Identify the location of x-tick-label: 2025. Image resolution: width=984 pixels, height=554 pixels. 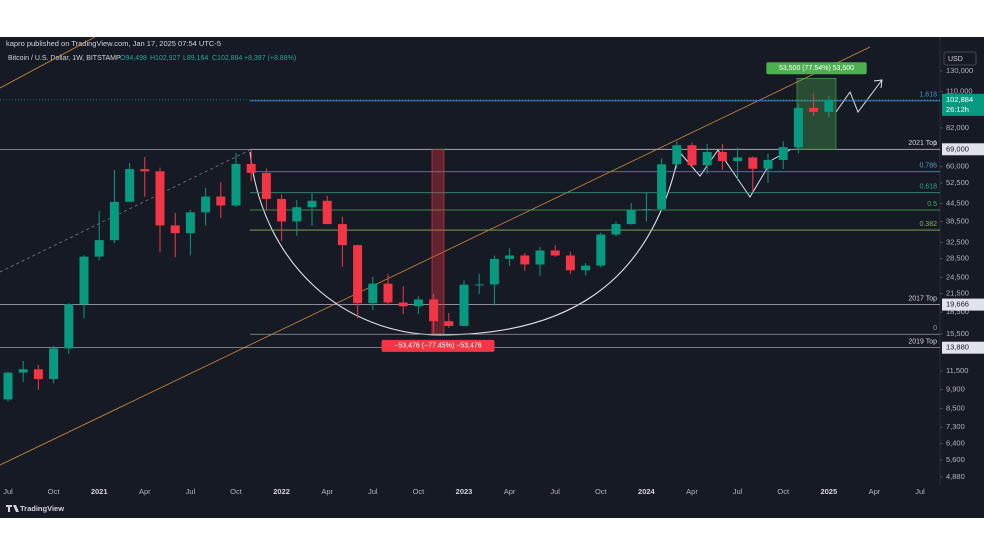
(828, 491).